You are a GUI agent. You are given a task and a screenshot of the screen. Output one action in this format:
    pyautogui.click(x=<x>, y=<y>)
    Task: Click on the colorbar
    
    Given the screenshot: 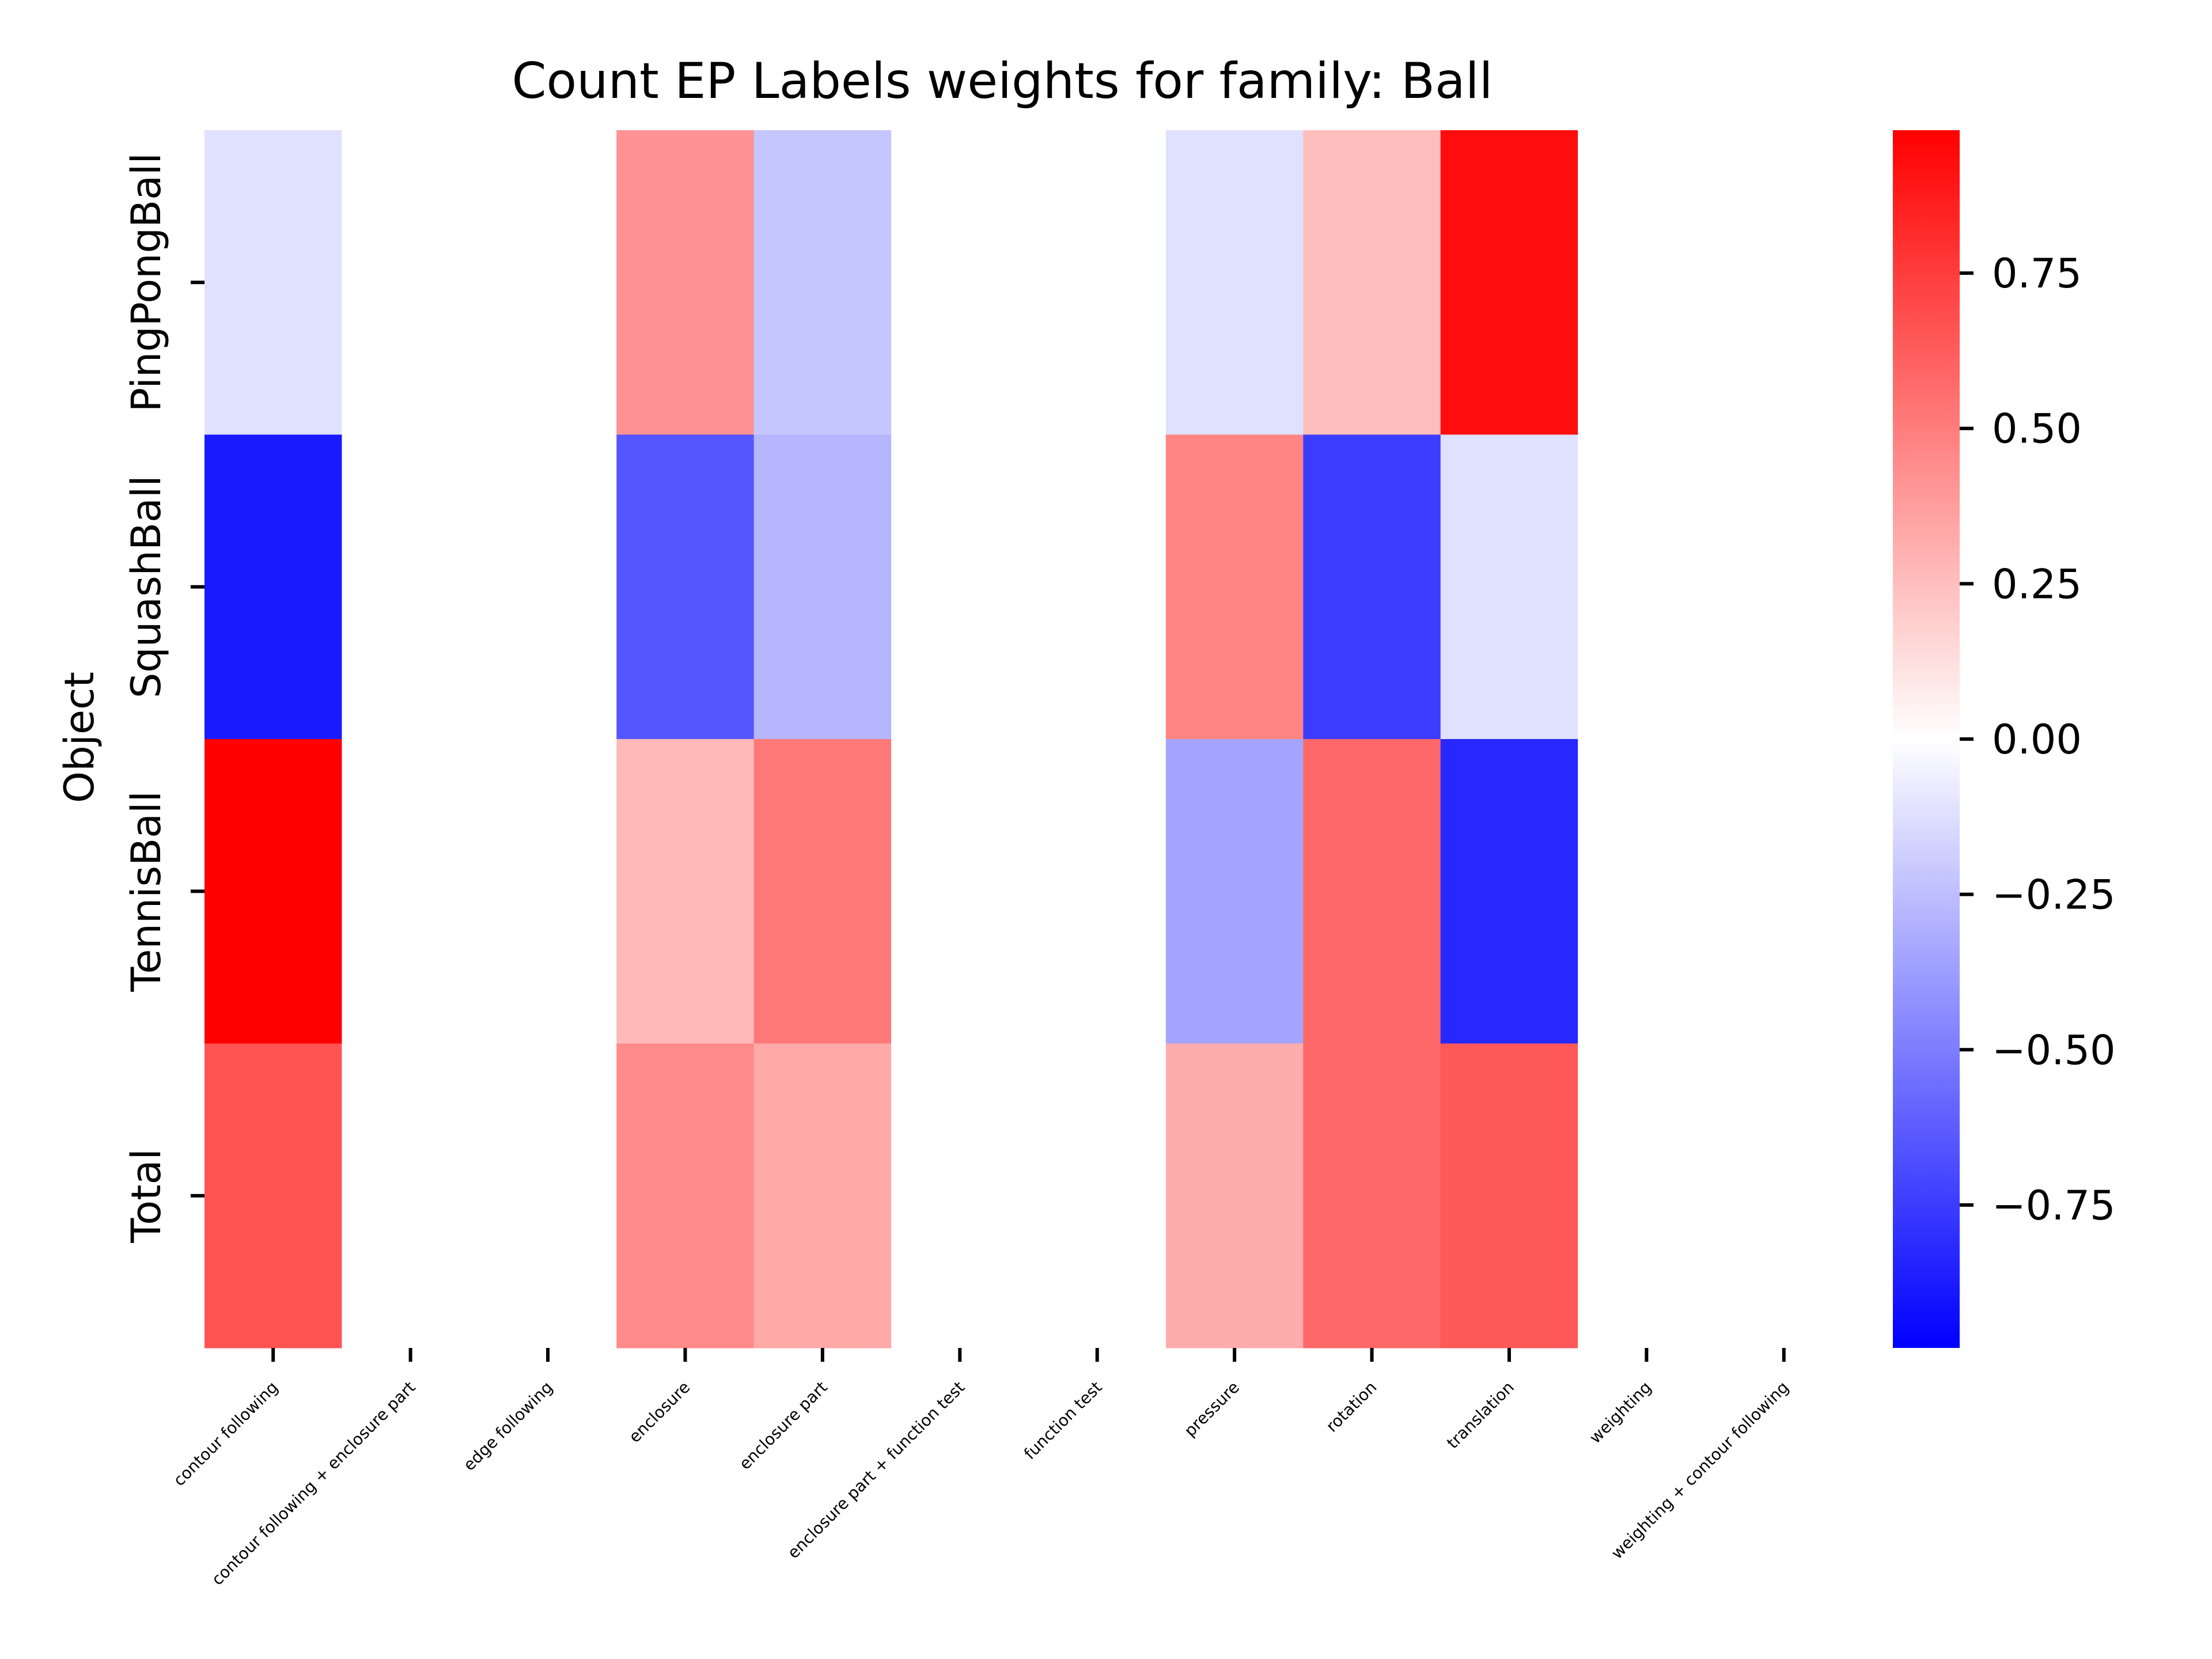 What is the action you would take?
    pyautogui.click(x=1926, y=739)
    